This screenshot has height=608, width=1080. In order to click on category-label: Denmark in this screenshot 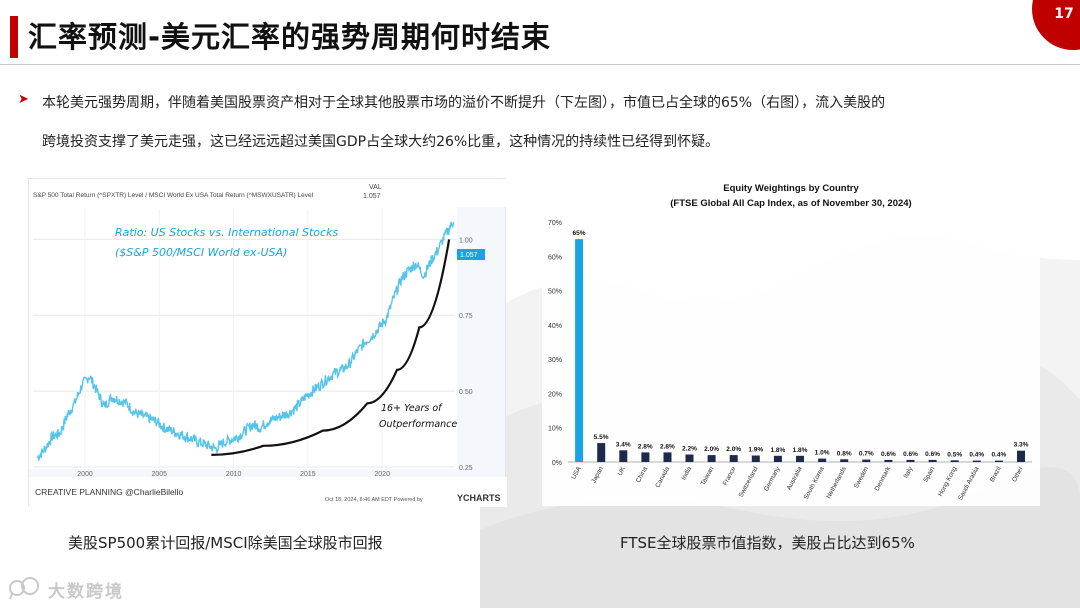, I will do `click(883, 478)`.